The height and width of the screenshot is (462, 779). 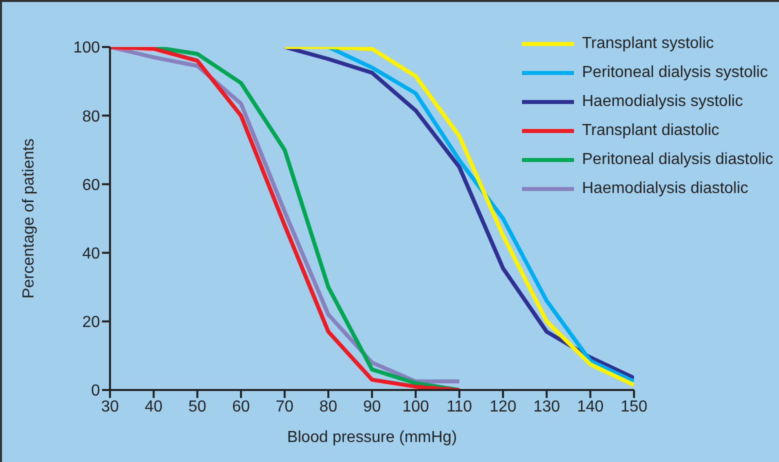 What do you see at coordinates (590, 407) in the screenshot?
I see `x-tick-label: 140` at bounding box center [590, 407].